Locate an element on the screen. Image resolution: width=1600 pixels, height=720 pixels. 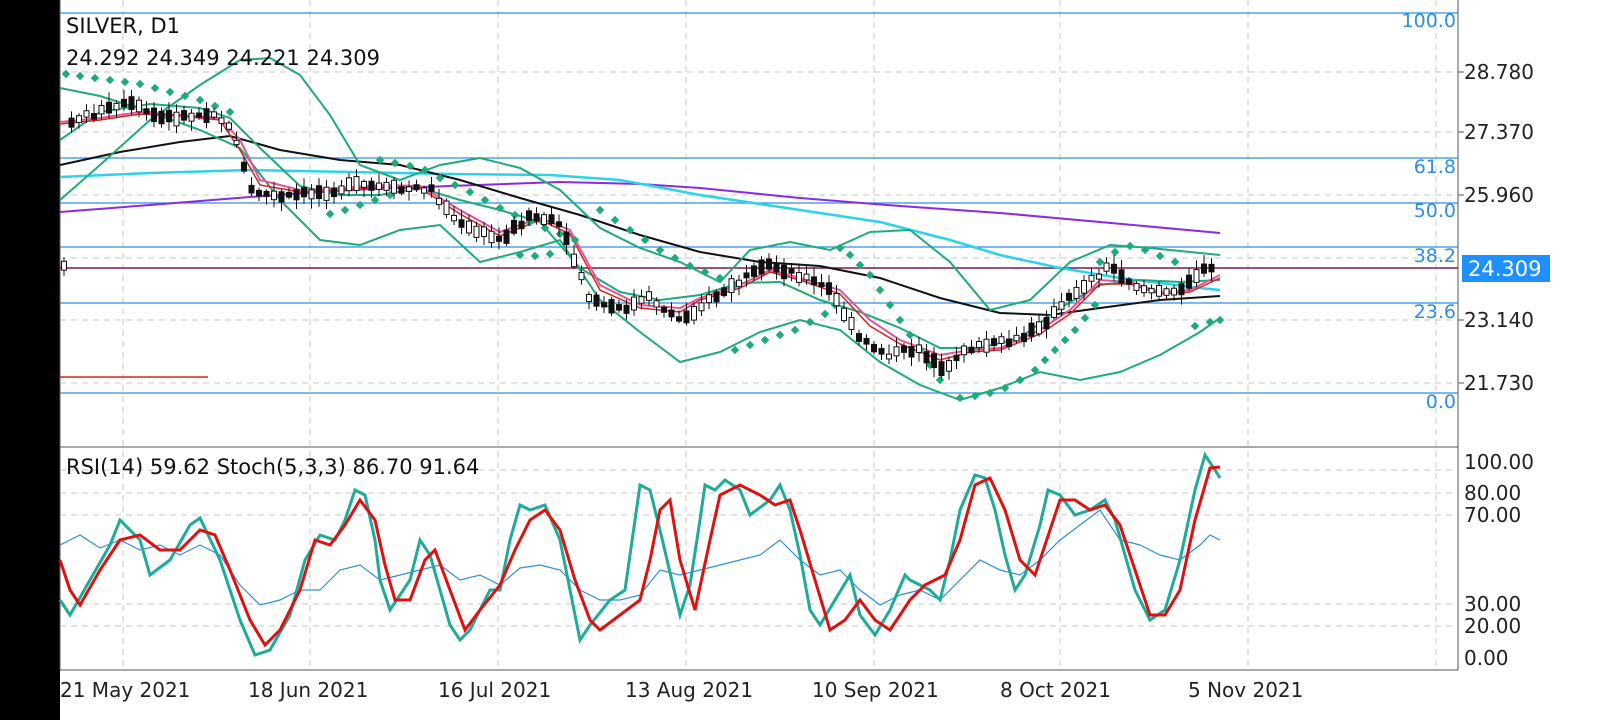
rsi-line is located at coordinates (640, 557).